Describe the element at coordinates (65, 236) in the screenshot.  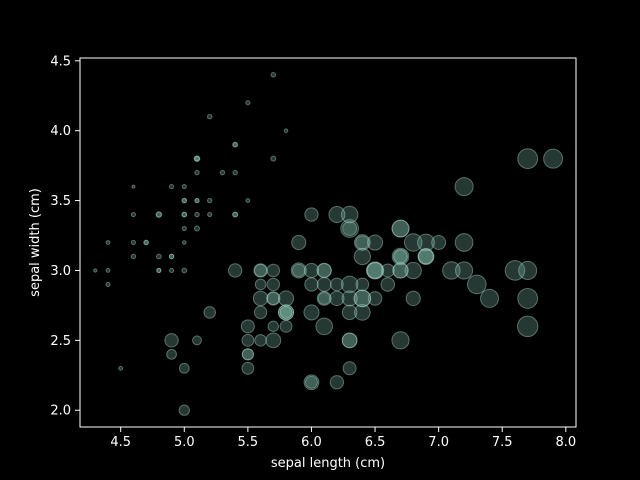
I see `y-axis: 2.0 2.5 3.0 3.5 4.0 4.5` at that location.